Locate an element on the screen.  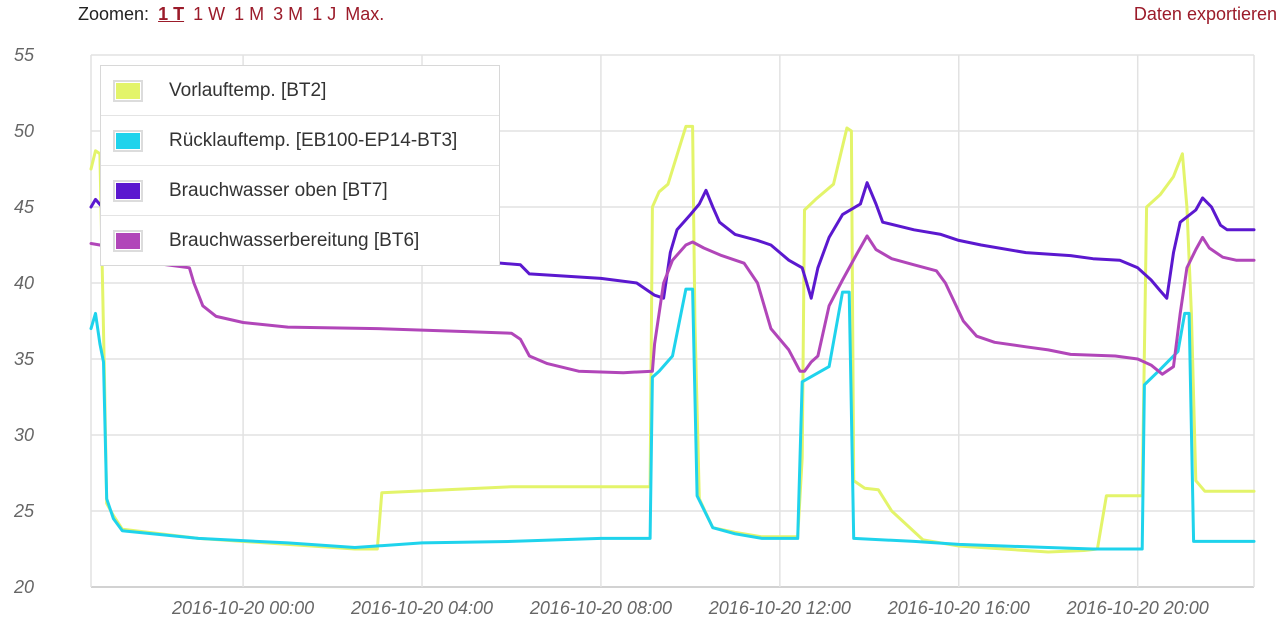
y-tick-label: 35 is located at coordinates (24, 359).